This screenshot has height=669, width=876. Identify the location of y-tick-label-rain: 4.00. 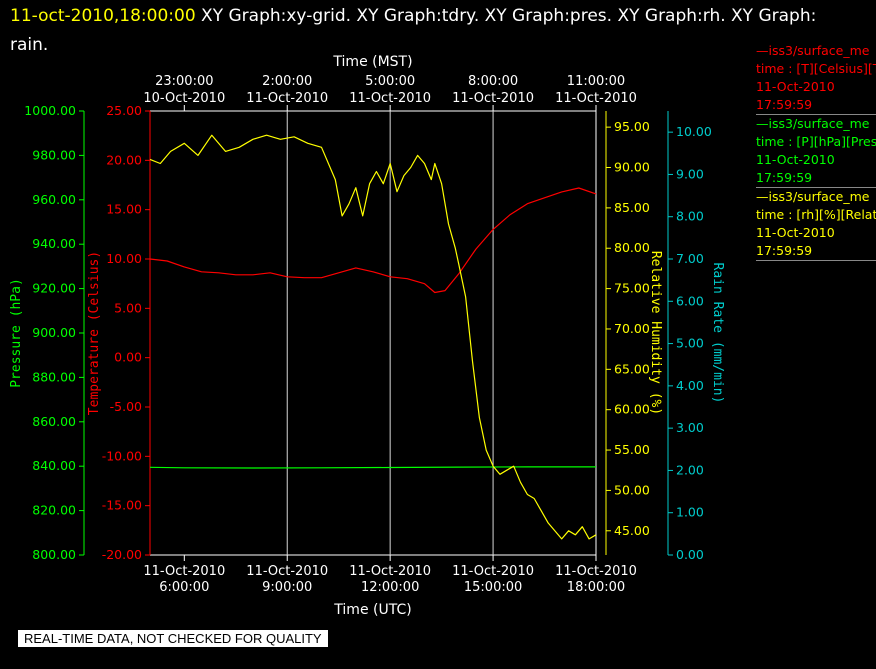
(690, 385).